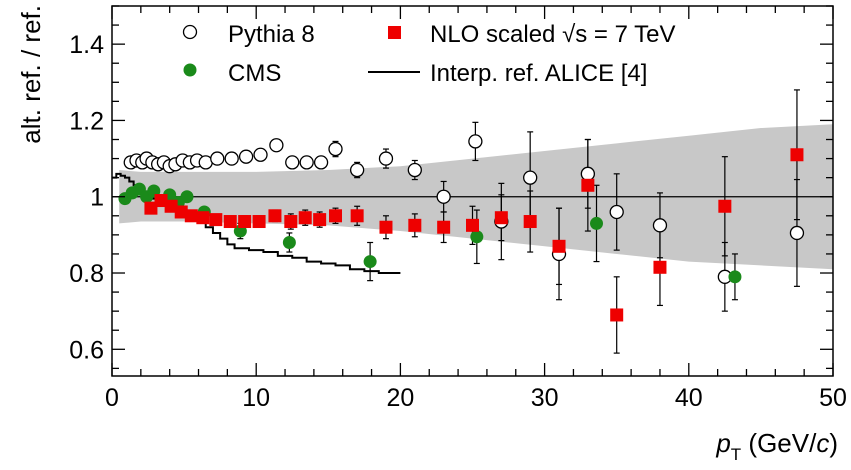 The image size is (851, 470). Describe the element at coordinates (86, 274) in the screenshot. I see `y-tick-label: 0.8` at that location.